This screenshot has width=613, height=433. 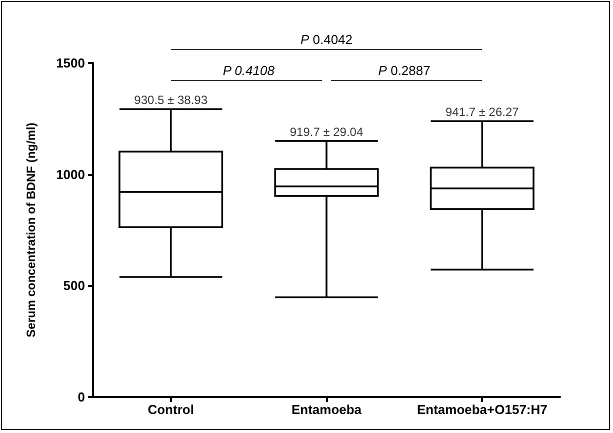 I want to click on text: P 0.4042, so click(x=326, y=39).